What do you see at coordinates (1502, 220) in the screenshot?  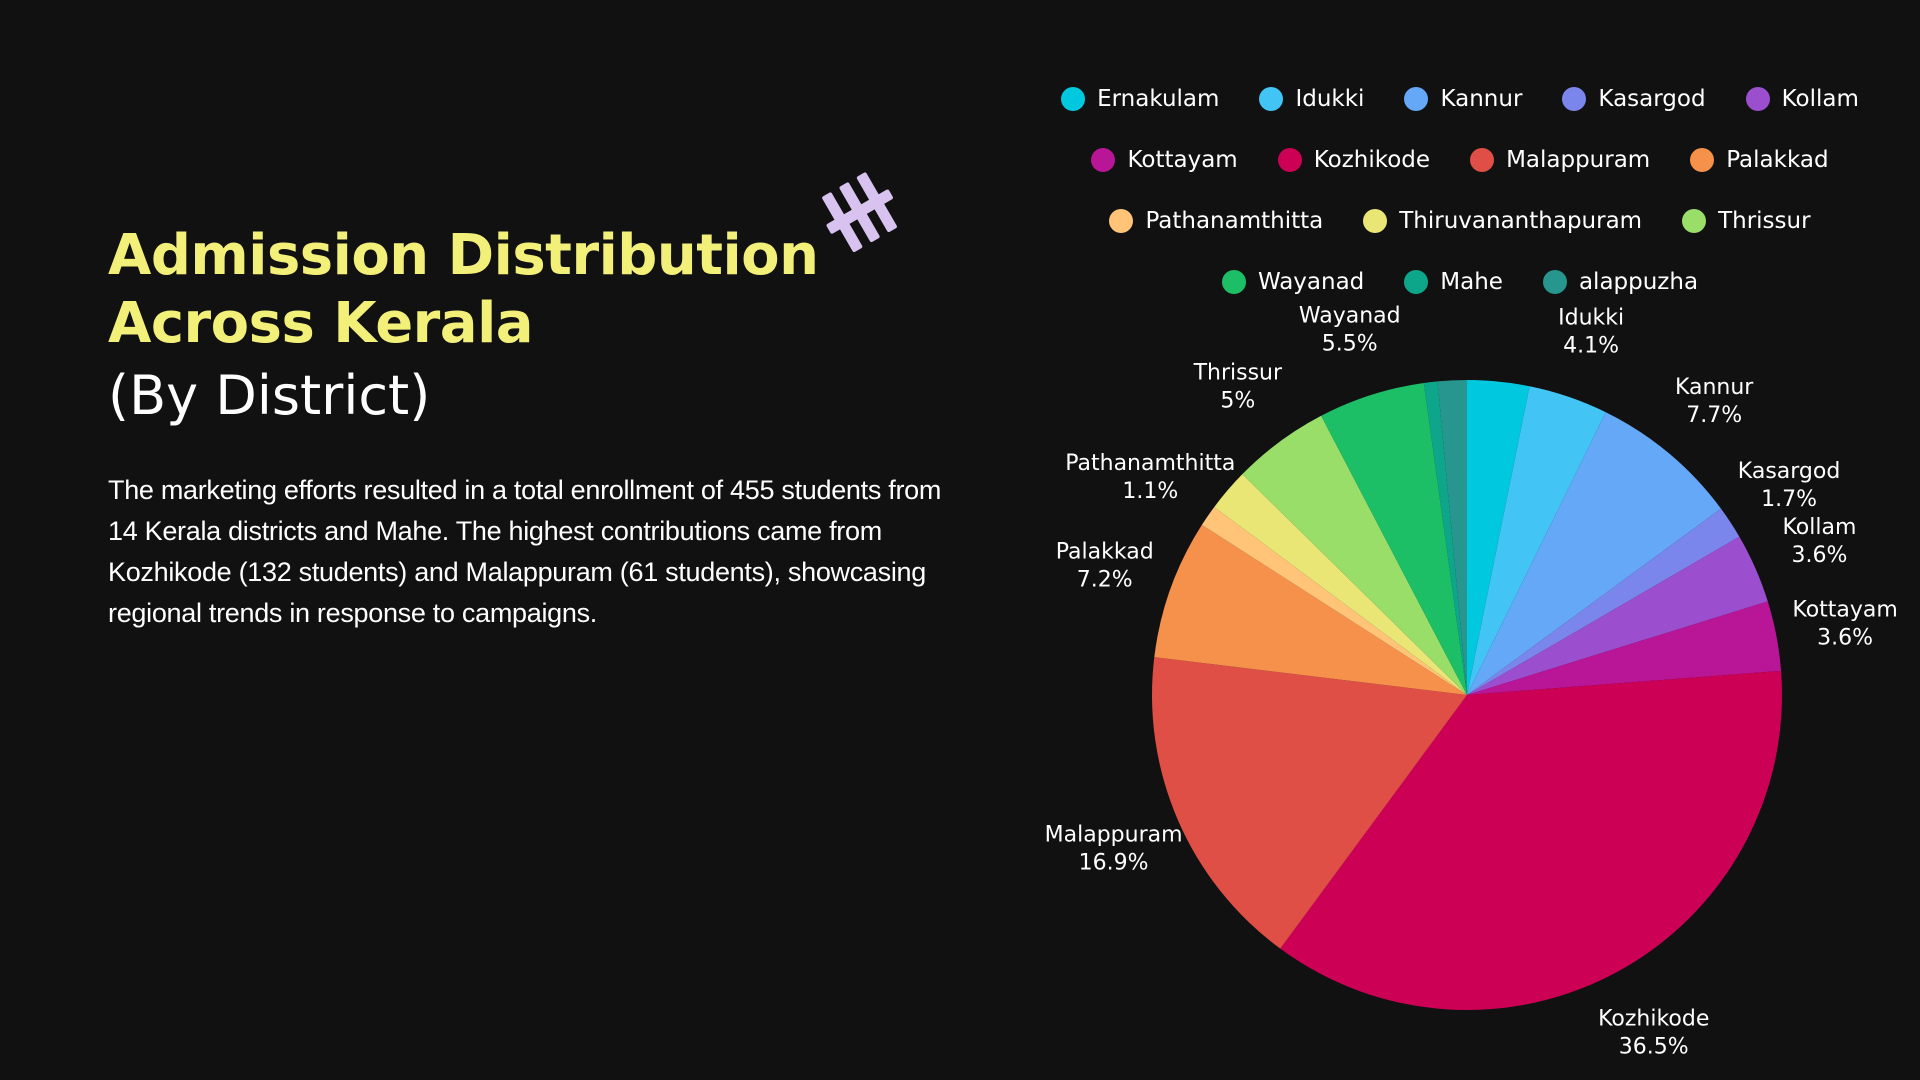 I see `legend-item: Thiruvananthapuram` at bounding box center [1502, 220].